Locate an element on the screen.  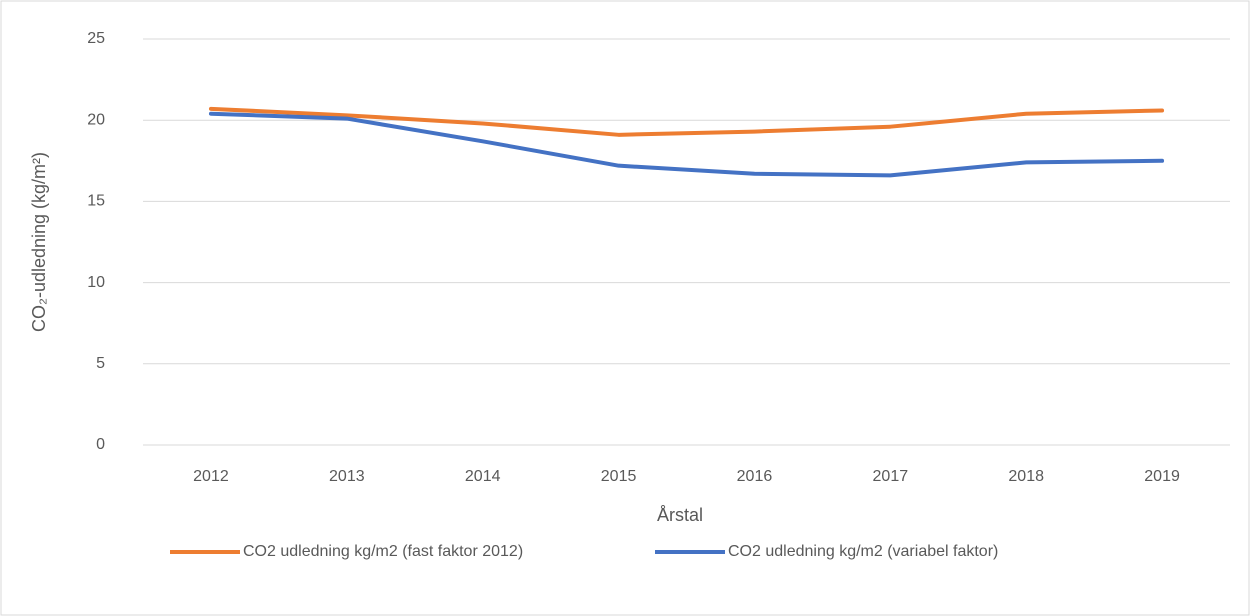
y-tick-label: 10 is located at coordinates (96, 282).